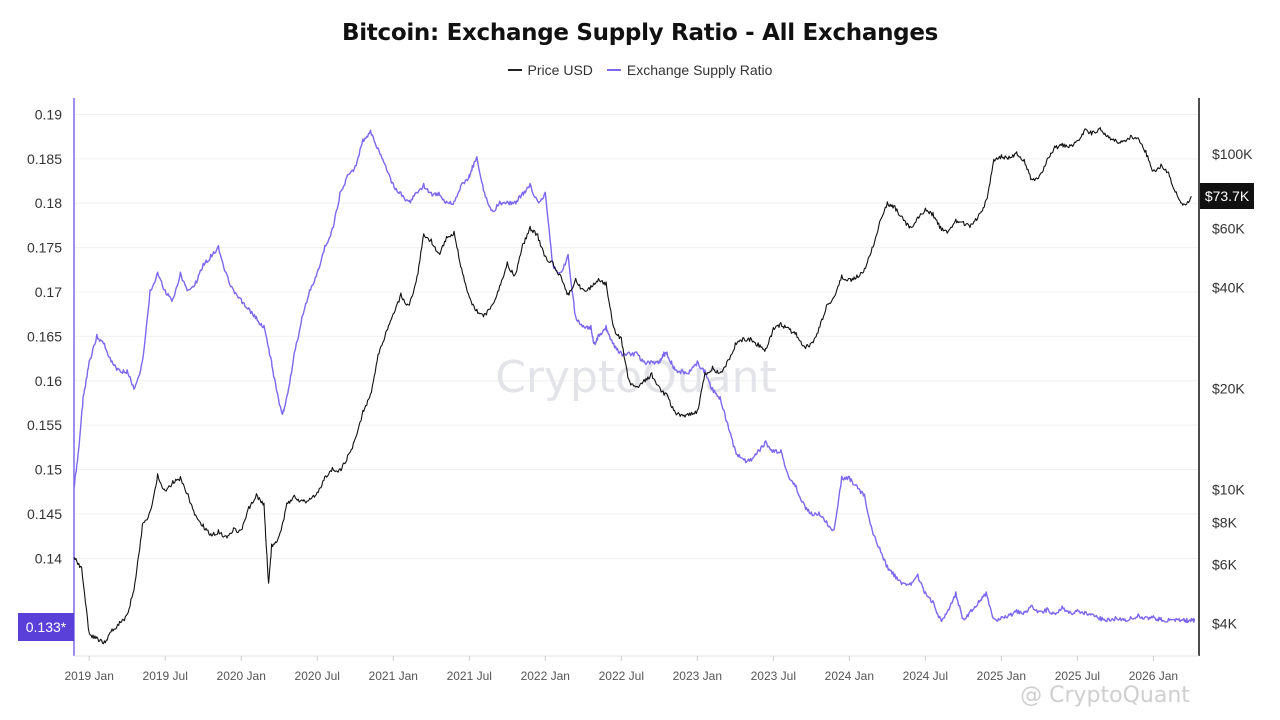 The image size is (1280, 720). I want to click on x-tick-label: 2022 Jul, so click(621, 676).